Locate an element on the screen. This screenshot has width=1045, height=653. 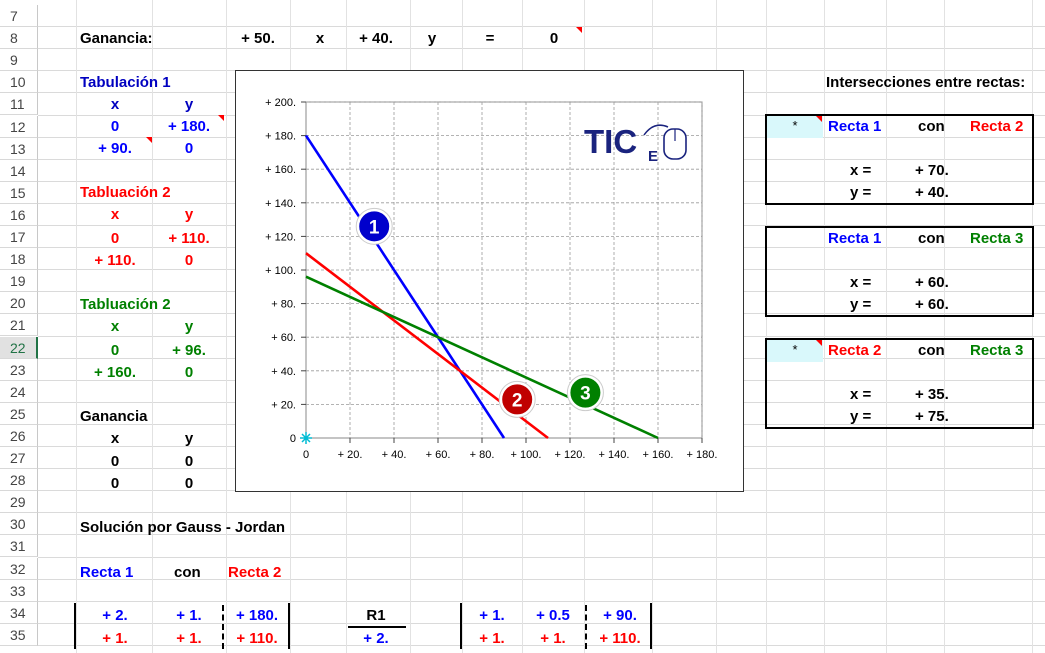
row-header-7: 7 is located at coordinates (19, 16).